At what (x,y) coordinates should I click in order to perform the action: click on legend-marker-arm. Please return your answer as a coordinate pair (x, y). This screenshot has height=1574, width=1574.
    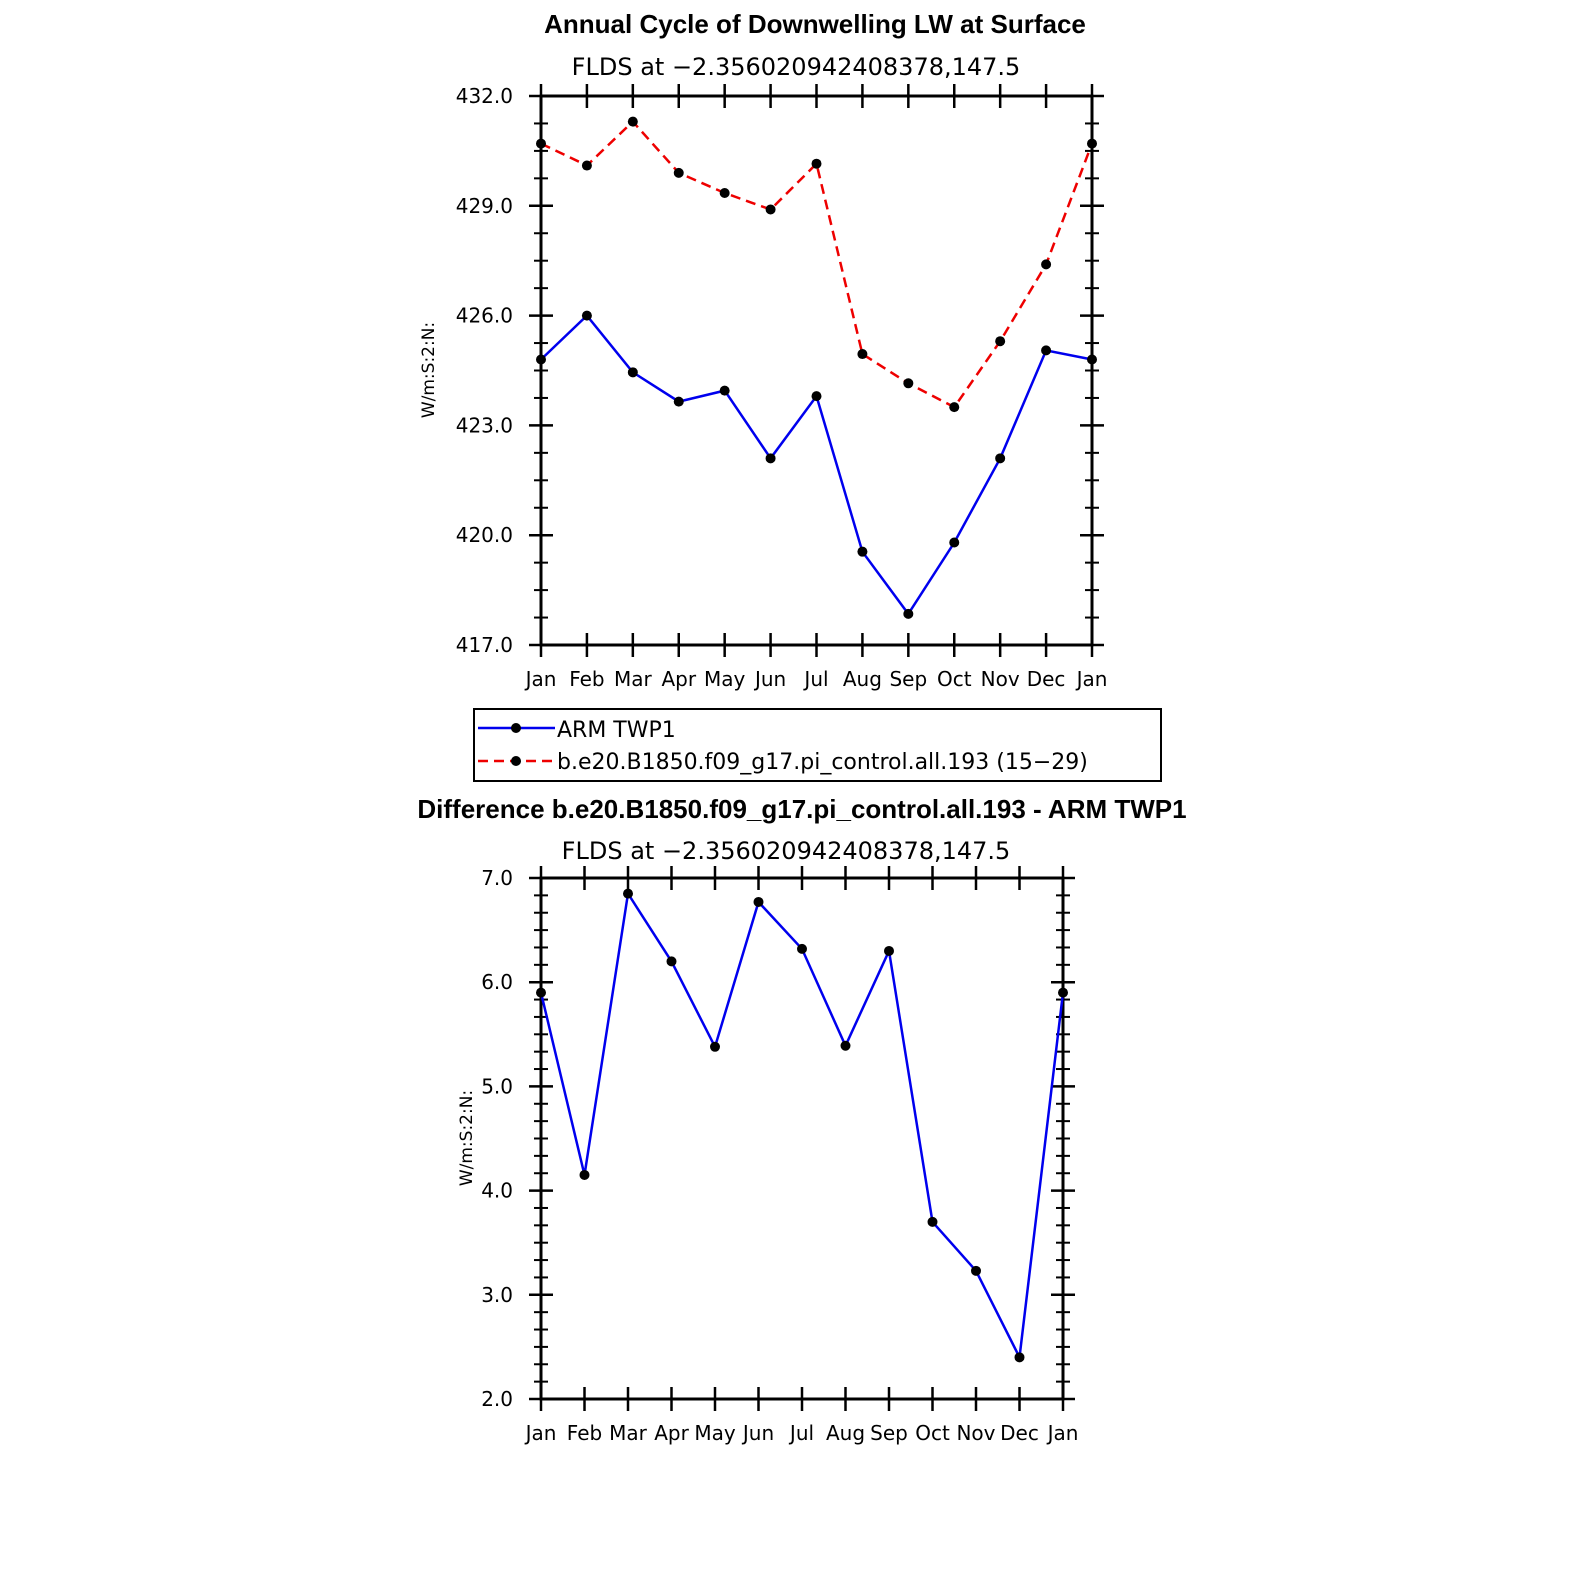
    Looking at the image, I should click on (516, 728).